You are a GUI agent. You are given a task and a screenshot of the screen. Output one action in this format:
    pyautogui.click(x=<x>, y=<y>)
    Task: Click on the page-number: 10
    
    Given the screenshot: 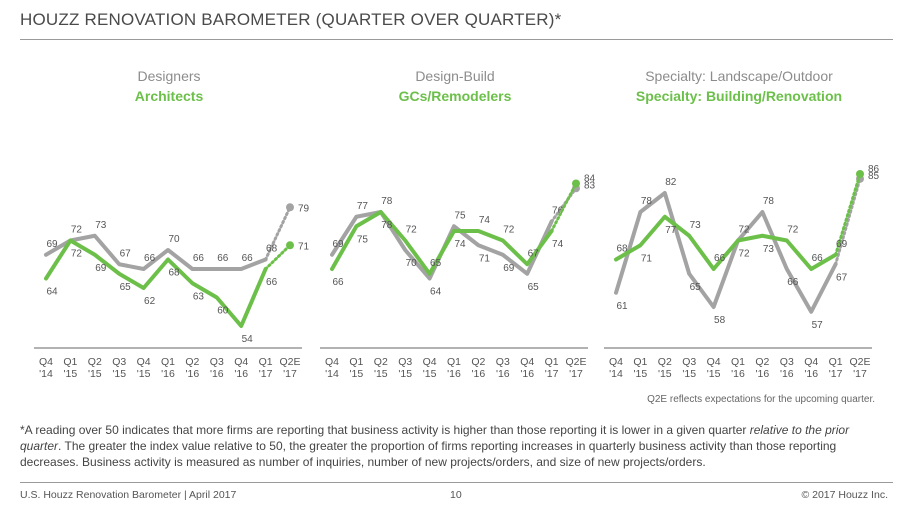 What is the action you would take?
    pyautogui.click(x=456, y=495)
    